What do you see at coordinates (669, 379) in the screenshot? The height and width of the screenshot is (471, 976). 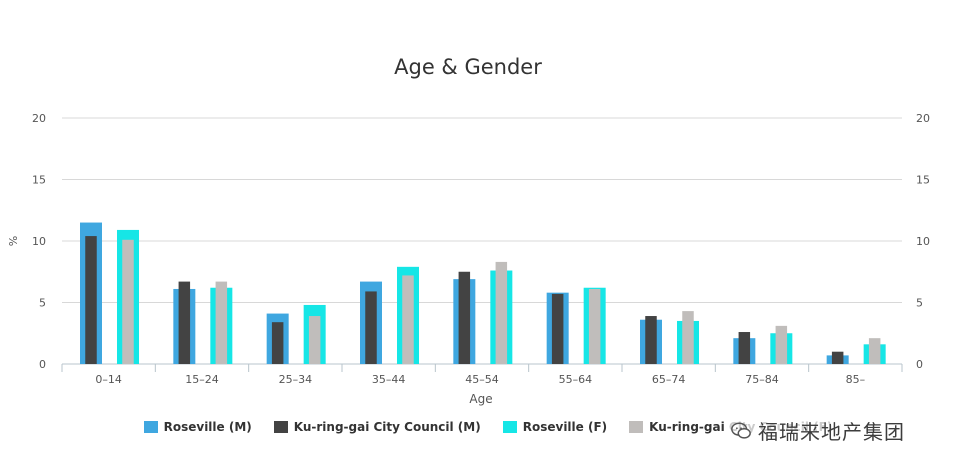 I see `x-tick-label: 65–74` at bounding box center [669, 379].